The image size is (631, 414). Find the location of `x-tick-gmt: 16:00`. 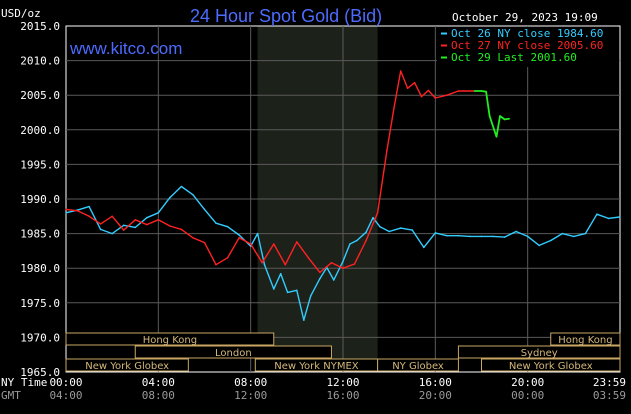

x-tick-gmt: 16:00 is located at coordinates (342, 395).